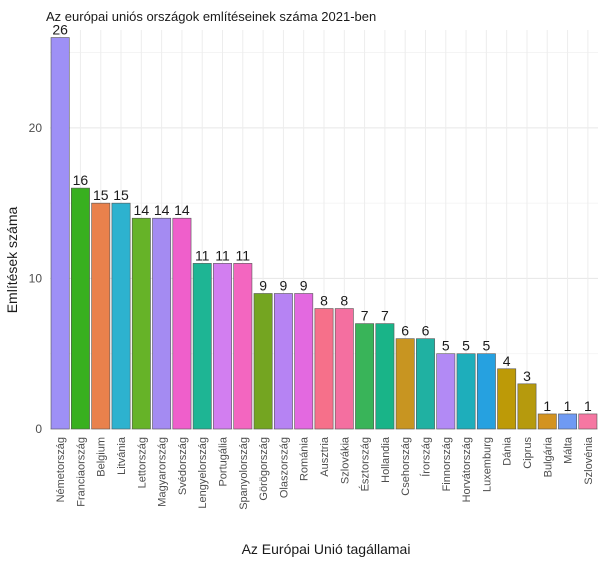 Image resolution: width=598 pixels, height=561 pixels. What do you see at coordinates (406, 466) in the screenshot?
I see `x-tick-label: Csehország` at bounding box center [406, 466].